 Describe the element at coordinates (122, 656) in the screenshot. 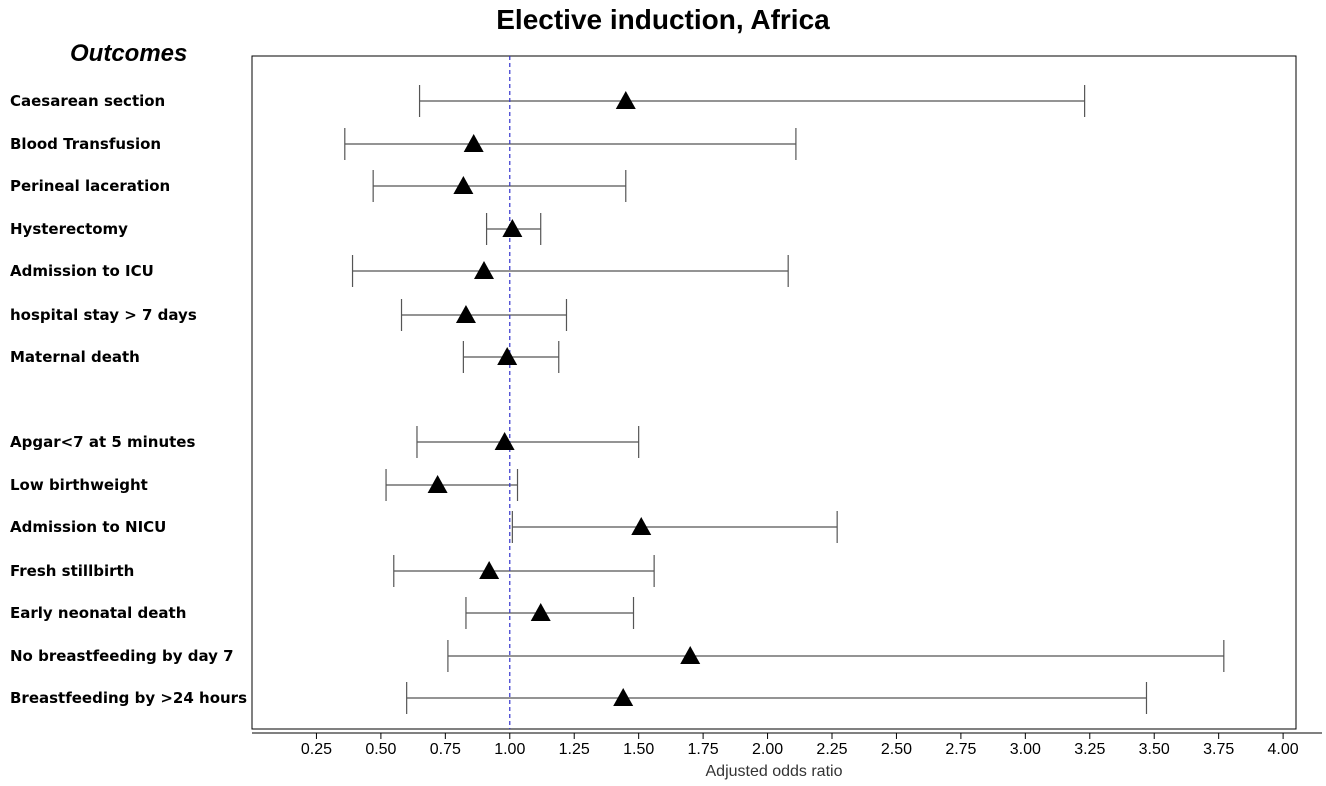

I see `outcome-label: No breastfeeding by day 7` at that location.